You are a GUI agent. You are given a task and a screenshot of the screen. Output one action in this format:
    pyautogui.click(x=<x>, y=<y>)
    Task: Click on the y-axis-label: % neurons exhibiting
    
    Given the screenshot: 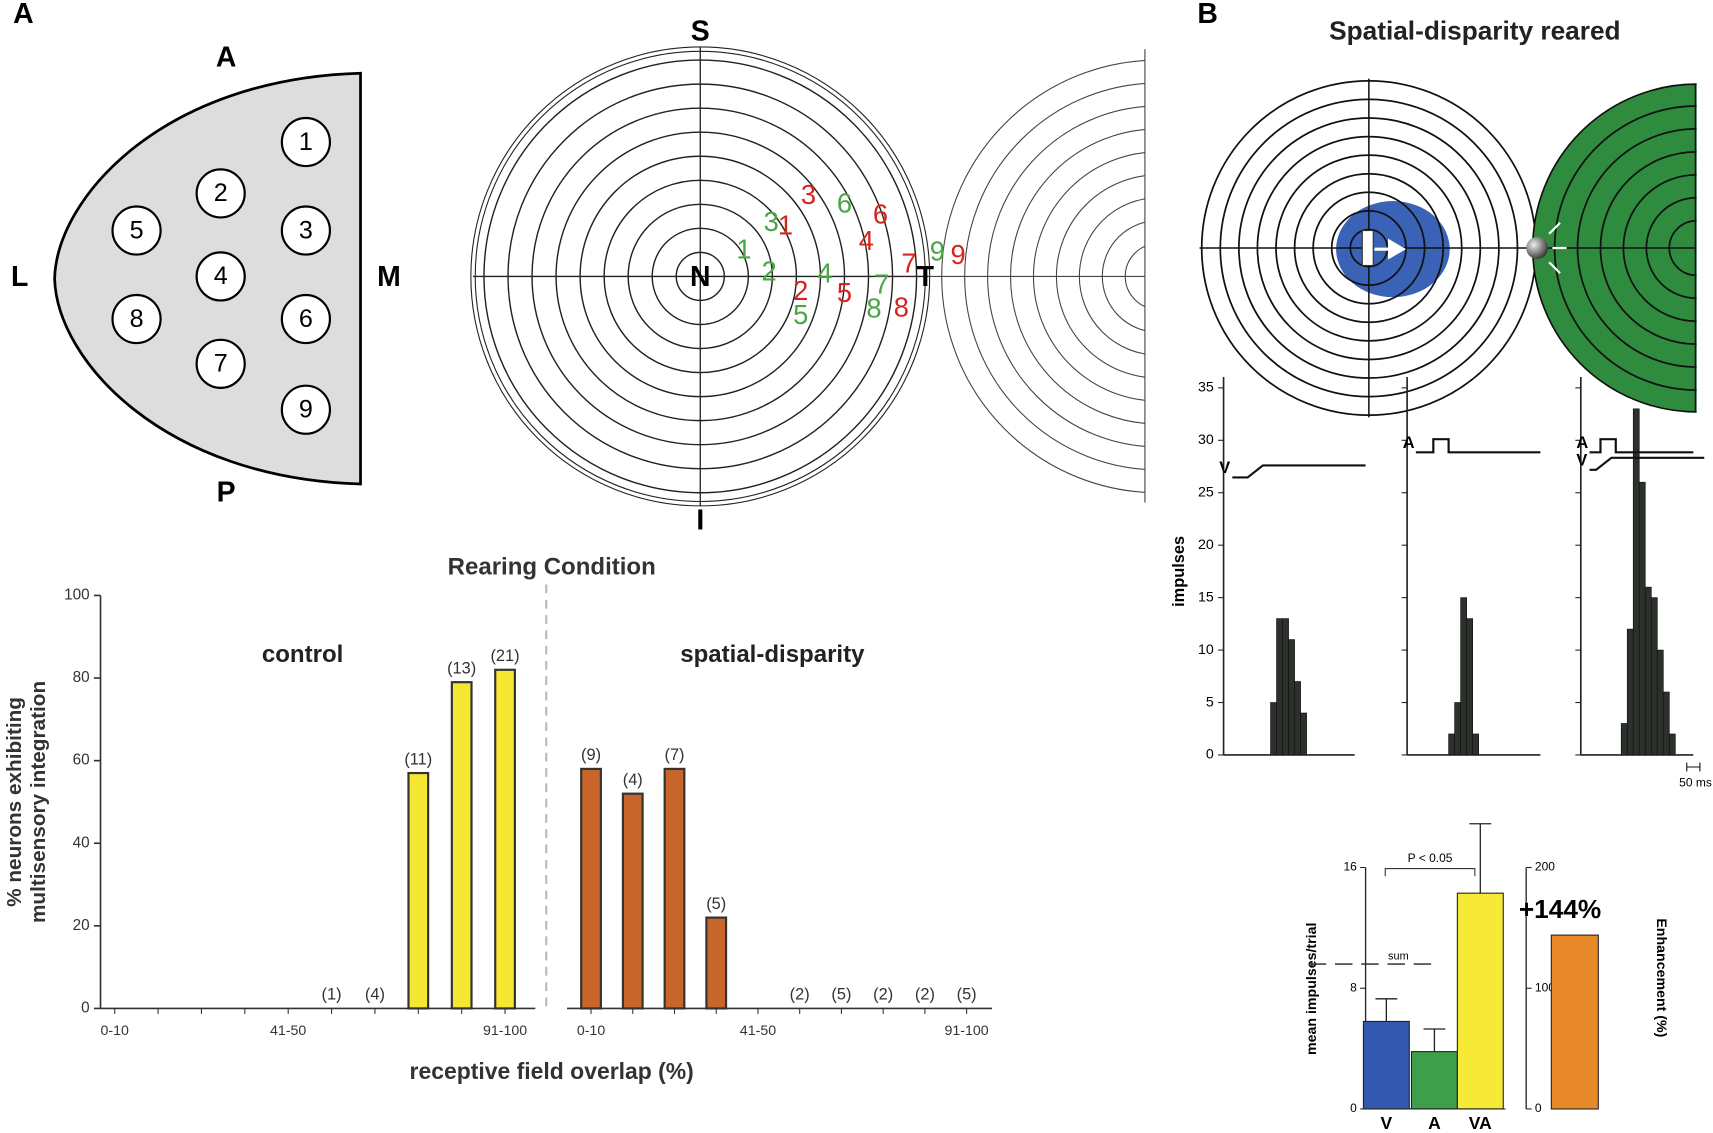 What is the action you would take?
    pyautogui.click(x=14, y=802)
    